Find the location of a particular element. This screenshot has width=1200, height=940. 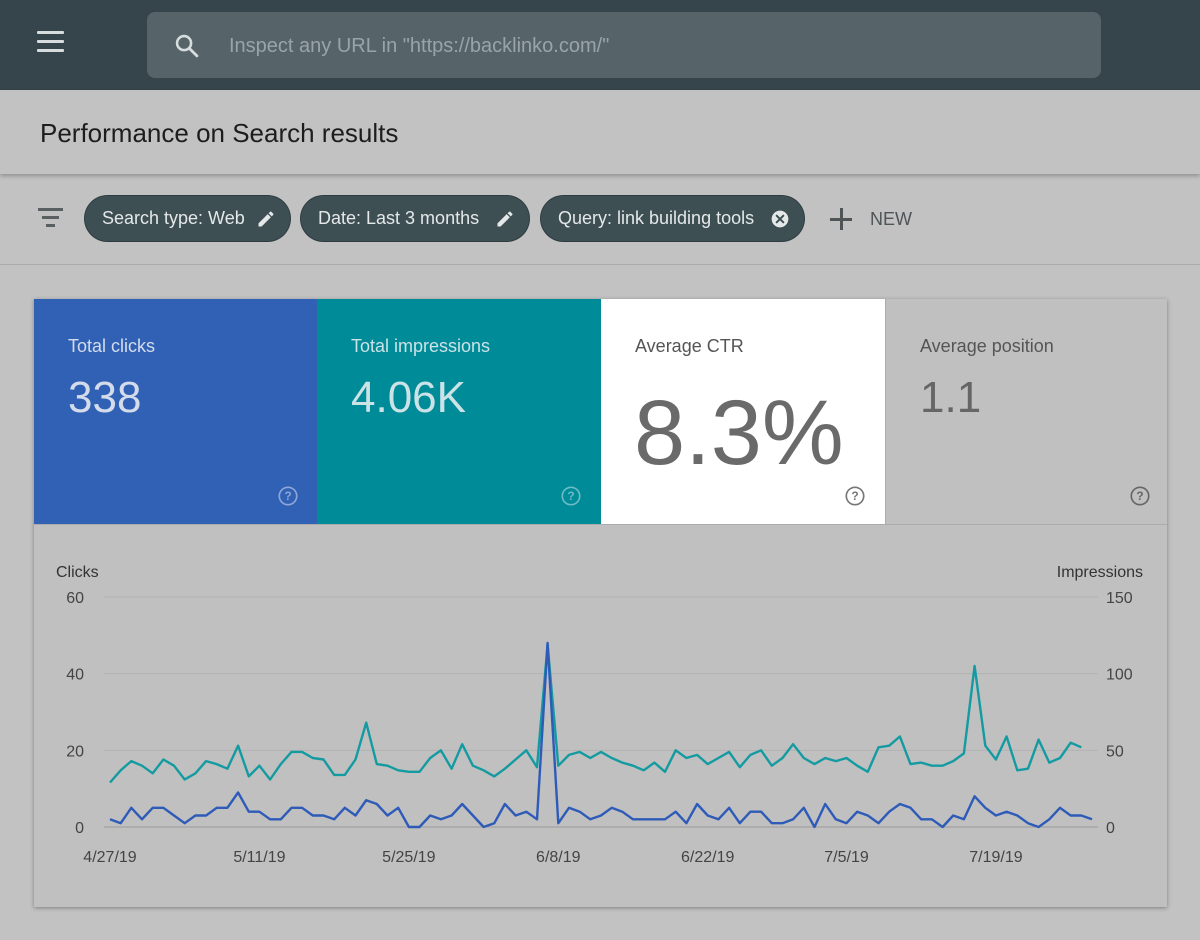

y-tick-label-left: 20 is located at coordinates (75, 751).